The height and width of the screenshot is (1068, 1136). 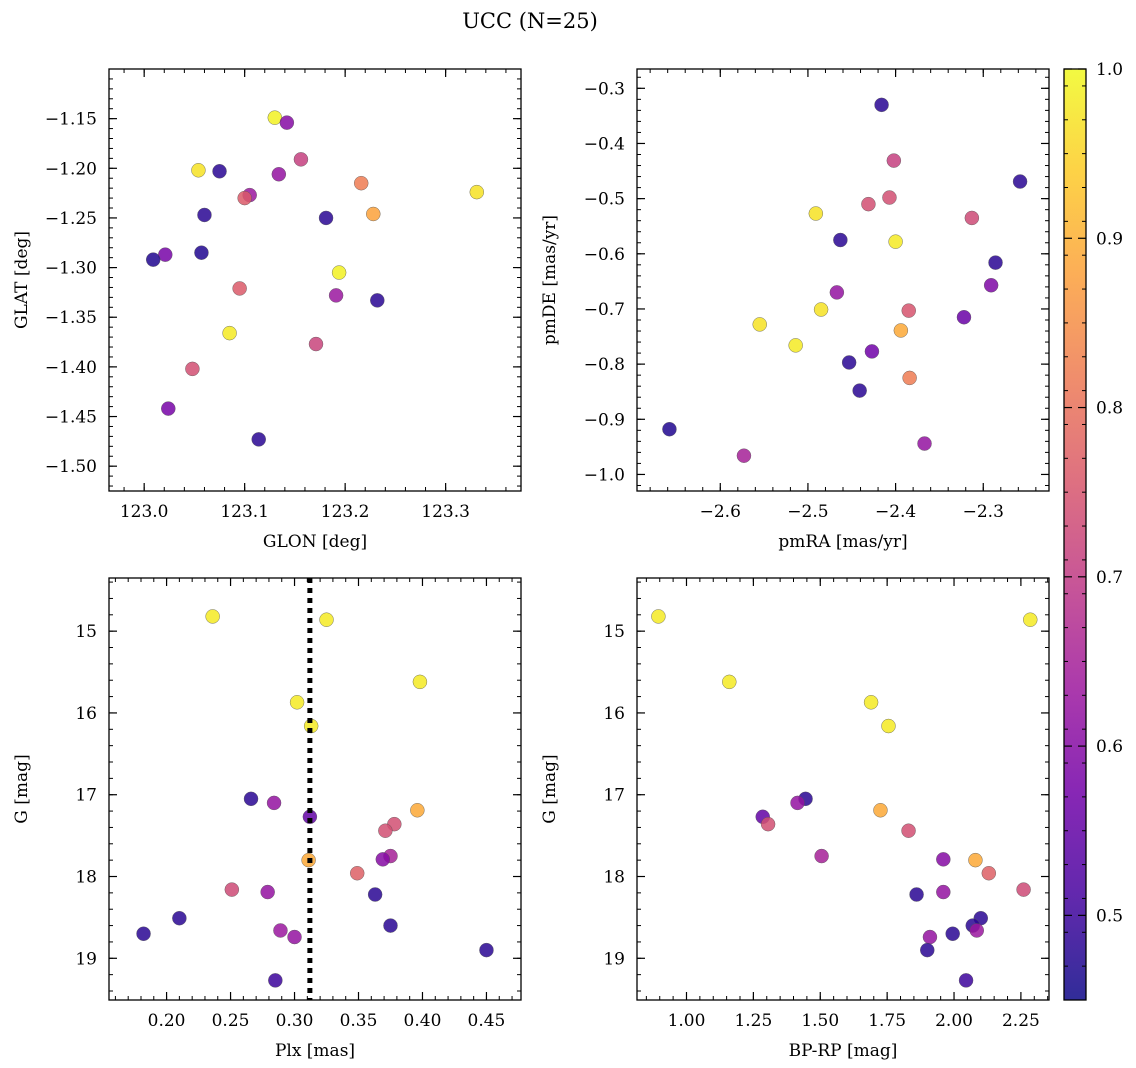 I want to click on x-tick-label: 0.35, so click(x=359, y=1021).